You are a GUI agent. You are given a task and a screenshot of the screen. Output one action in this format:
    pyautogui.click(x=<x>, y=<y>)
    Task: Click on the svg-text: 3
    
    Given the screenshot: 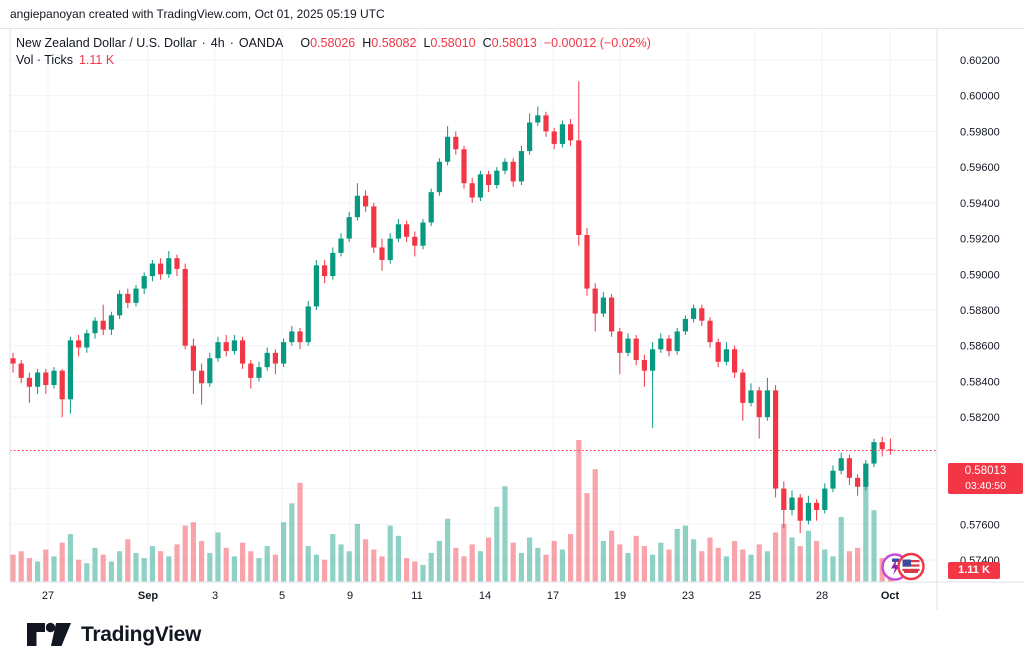 What is the action you would take?
    pyautogui.click(x=215, y=596)
    